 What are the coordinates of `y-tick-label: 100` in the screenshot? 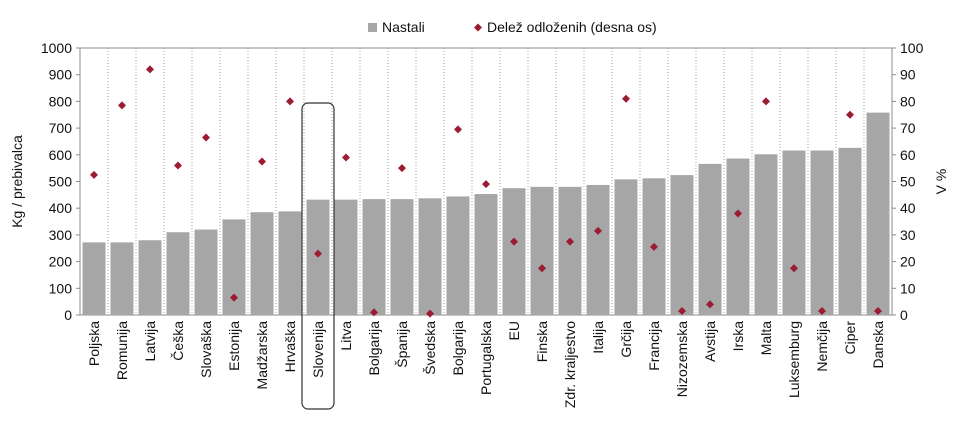 It's located at (61, 288).